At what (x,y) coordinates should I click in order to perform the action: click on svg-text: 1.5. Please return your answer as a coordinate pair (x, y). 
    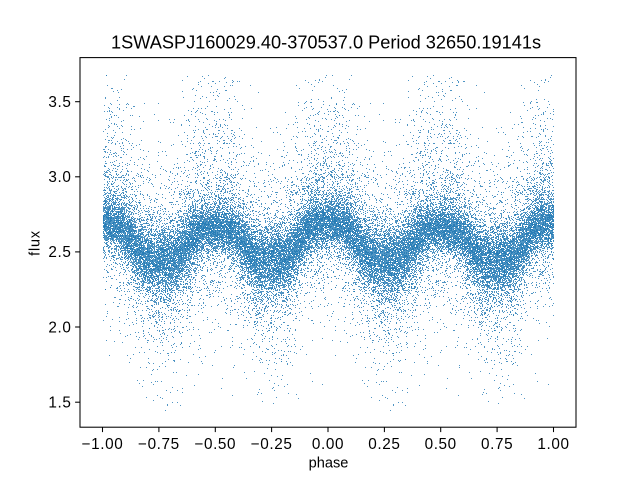
    Looking at the image, I should click on (59, 403).